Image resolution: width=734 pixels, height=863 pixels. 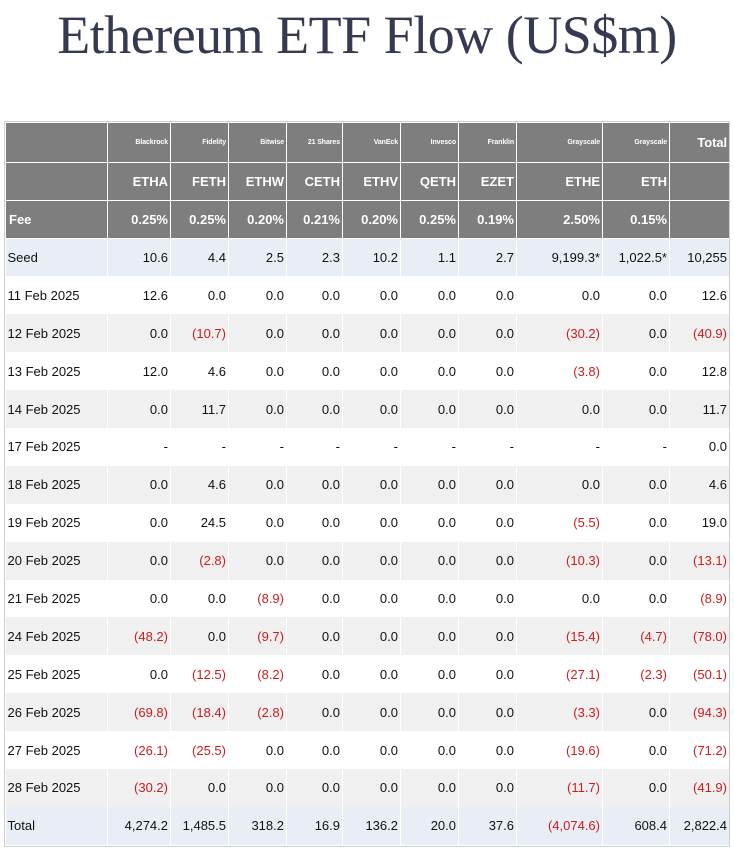 I want to click on row-total: (41.9), so click(x=699, y=787).